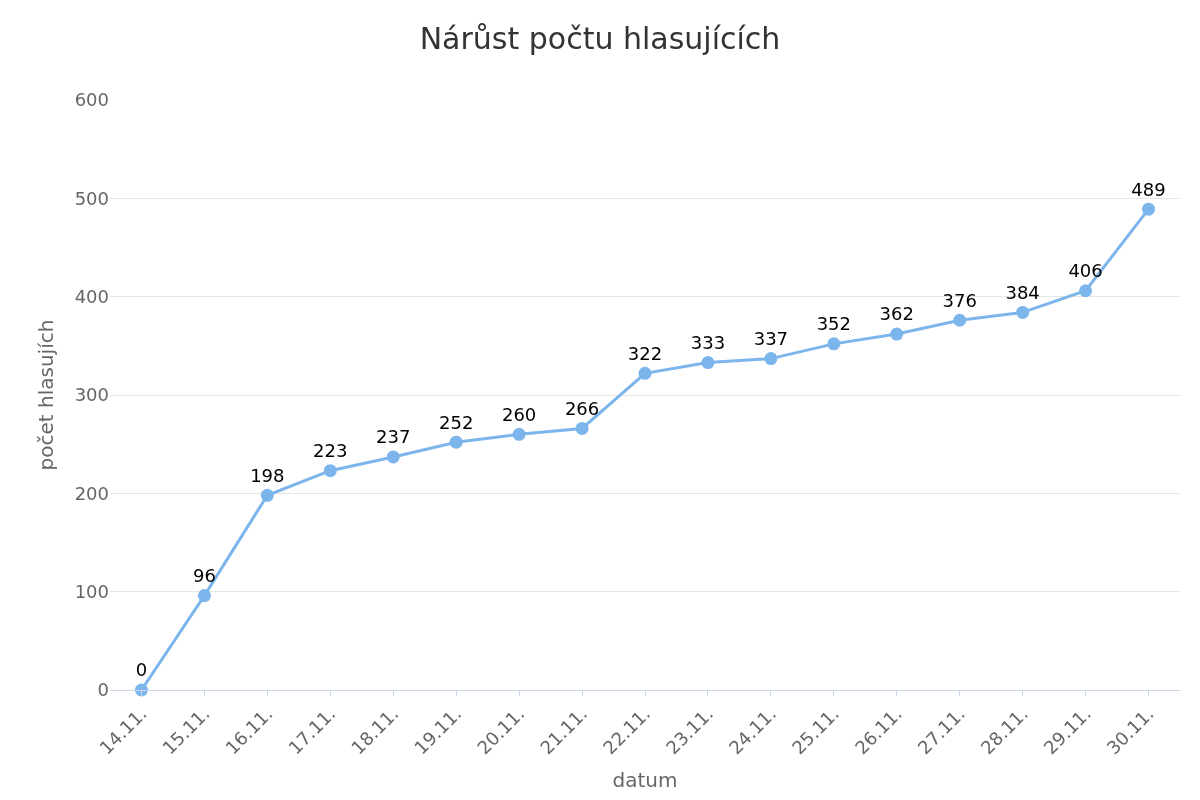 The width and height of the screenshot is (1200, 800). What do you see at coordinates (1022, 292) in the screenshot?
I see `data-label: 384` at bounding box center [1022, 292].